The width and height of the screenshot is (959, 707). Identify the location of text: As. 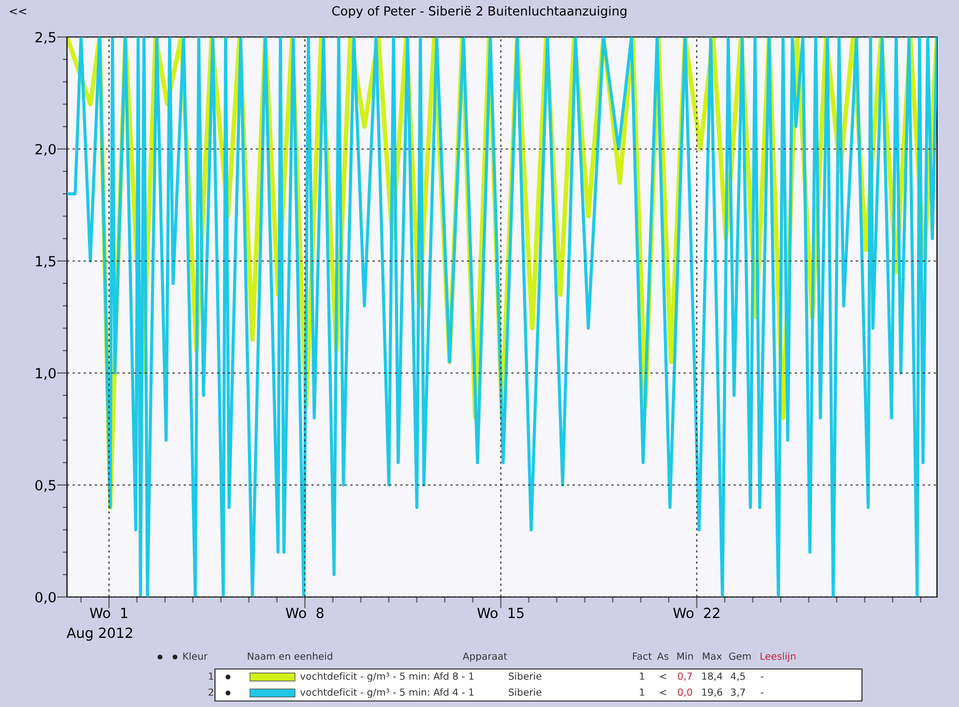
(662, 656).